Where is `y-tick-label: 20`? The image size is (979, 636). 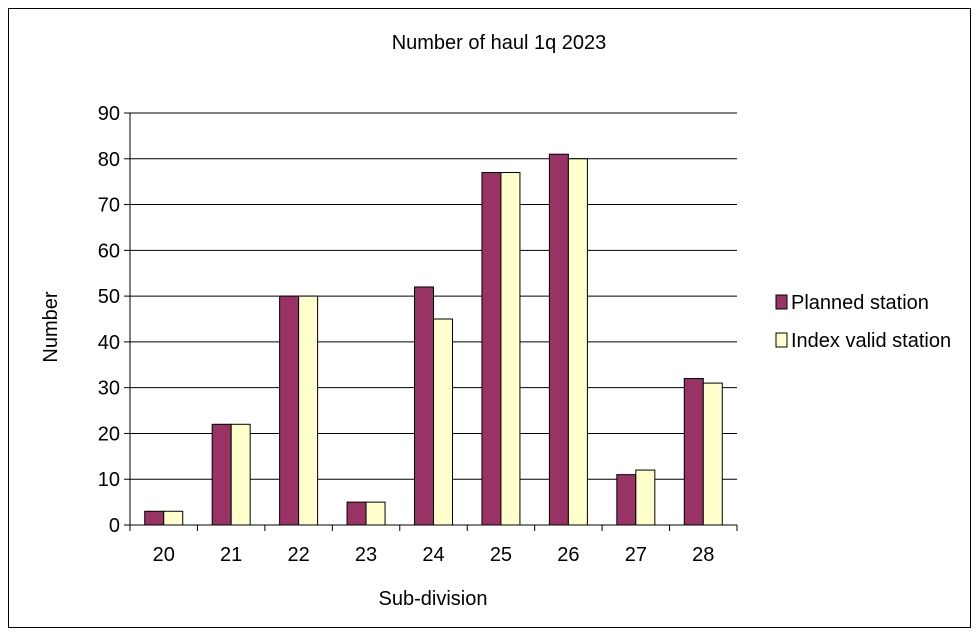 y-tick-label: 20 is located at coordinates (109, 434).